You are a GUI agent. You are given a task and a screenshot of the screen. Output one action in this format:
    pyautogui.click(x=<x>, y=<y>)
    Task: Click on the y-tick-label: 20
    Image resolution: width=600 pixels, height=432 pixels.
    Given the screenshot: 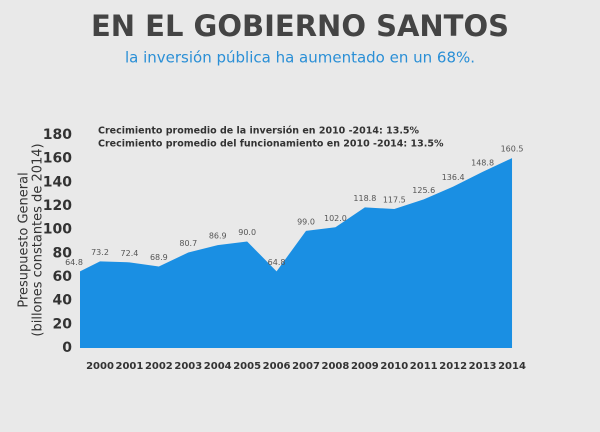 What is the action you would take?
    pyautogui.click(x=63, y=324)
    